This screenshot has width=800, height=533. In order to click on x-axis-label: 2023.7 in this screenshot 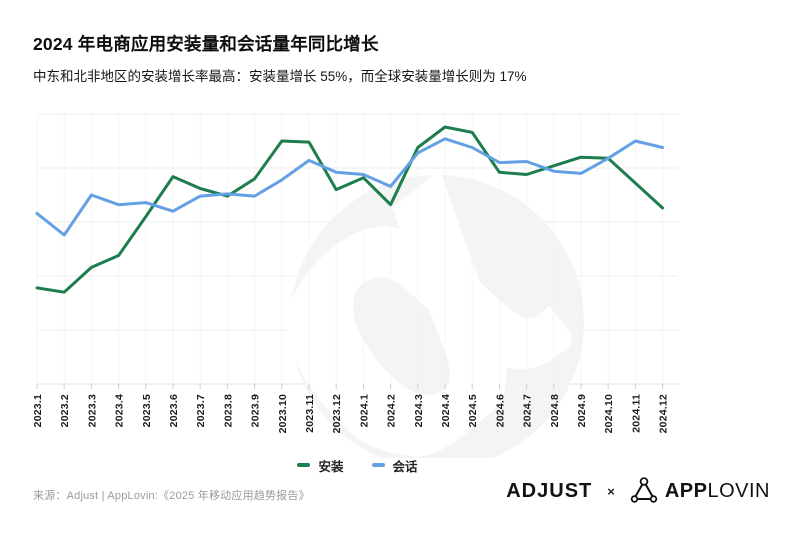, I will do `click(201, 410)`.